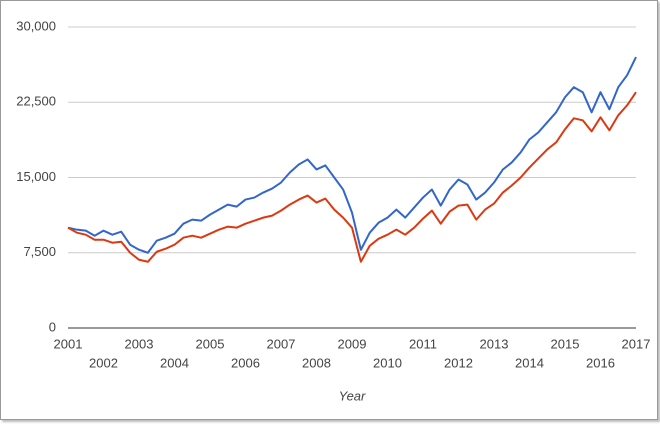 This screenshot has width=660, height=424. I want to click on x-tick-label: 2004, so click(174, 362).